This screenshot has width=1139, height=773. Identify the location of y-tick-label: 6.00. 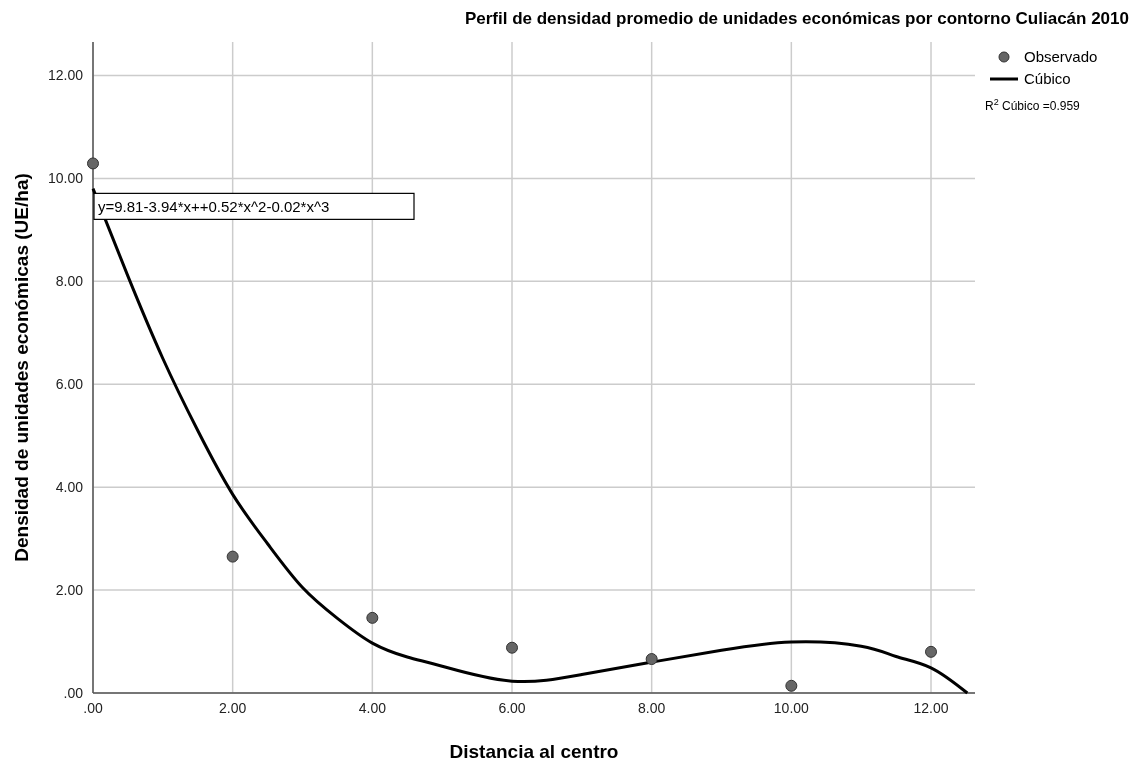
(69, 384).